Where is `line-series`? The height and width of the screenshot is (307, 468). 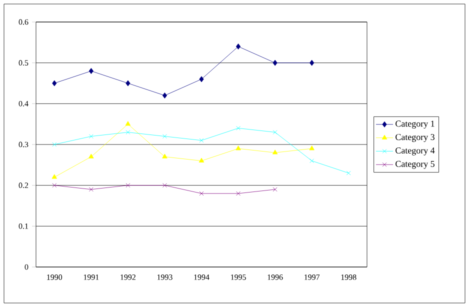 line-series is located at coordinates (201, 151).